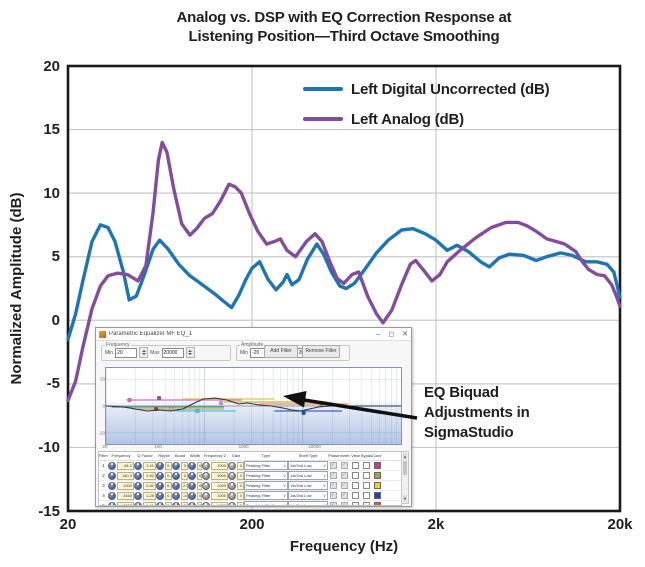 This screenshot has width=645, height=567. I want to click on filter-type-dropdown: Tone High Shelf ∨, so click(266, 503).